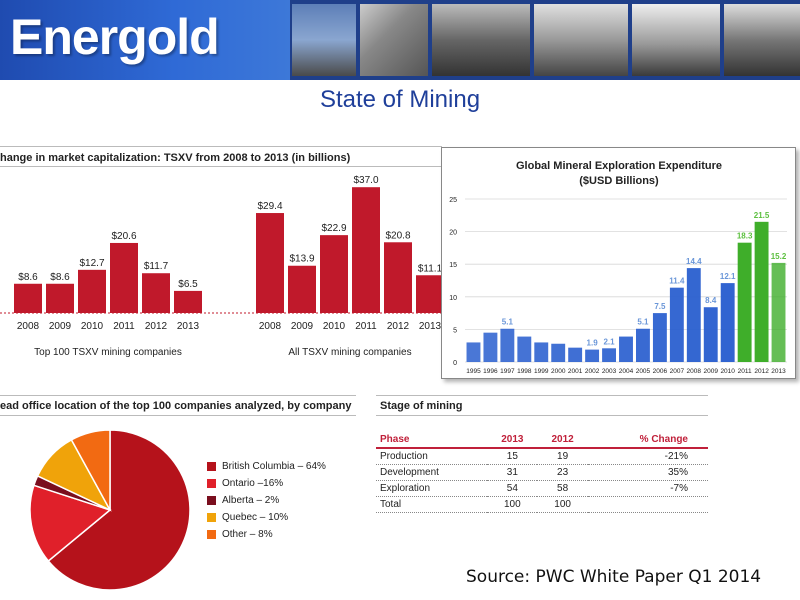 Image resolution: width=800 pixels, height=600 pixels. What do you see at coordinates (365, 180) in the screenshot?
I see `bar-value-label: $37.0` at bounding box center [365, 180].